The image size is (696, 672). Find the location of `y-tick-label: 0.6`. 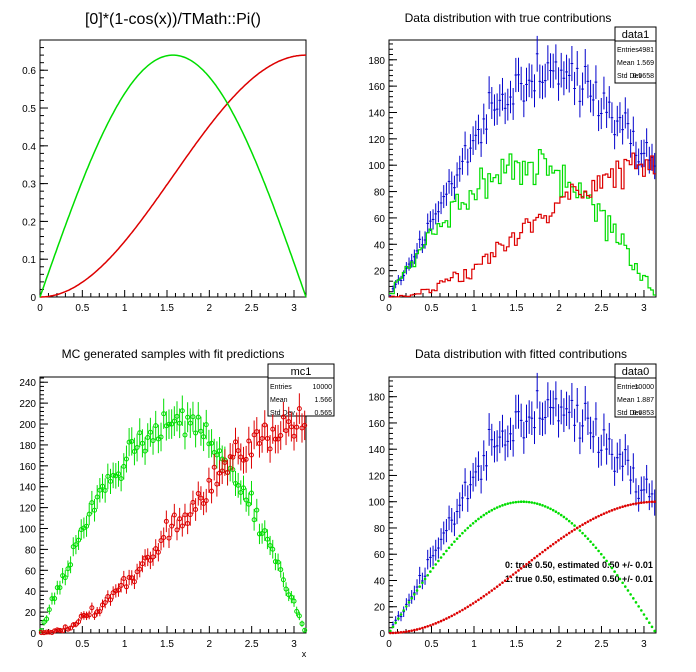

y-tick-label: 0.6 is located at coordinates (29, 71).